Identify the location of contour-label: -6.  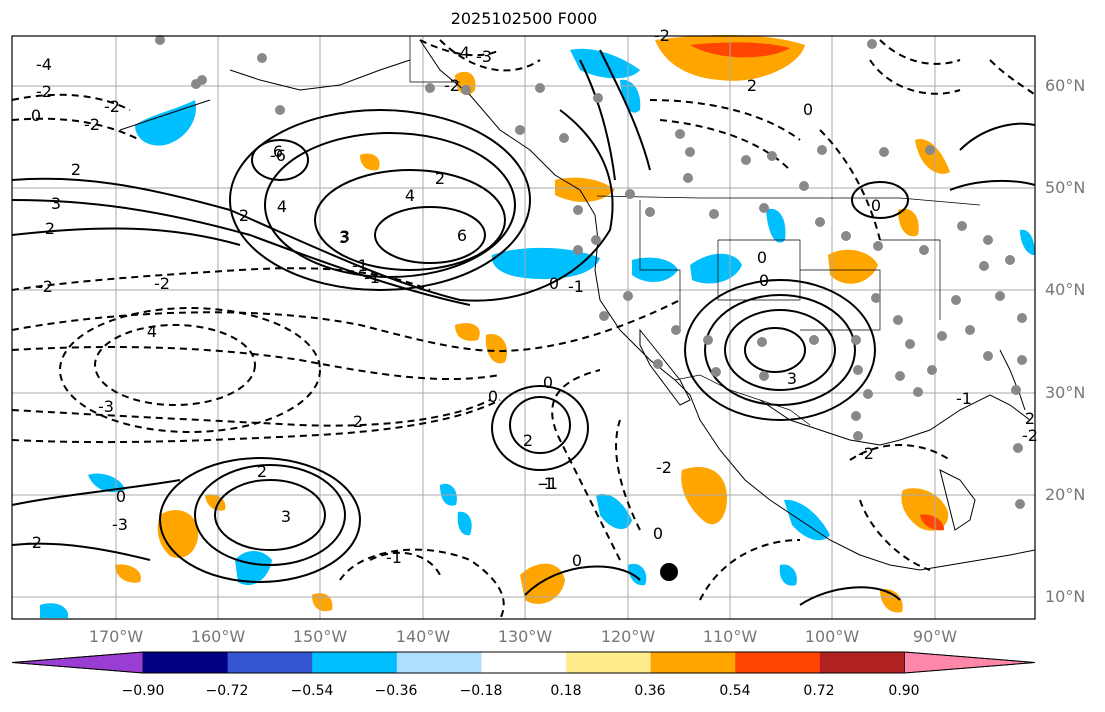
(278, 155).